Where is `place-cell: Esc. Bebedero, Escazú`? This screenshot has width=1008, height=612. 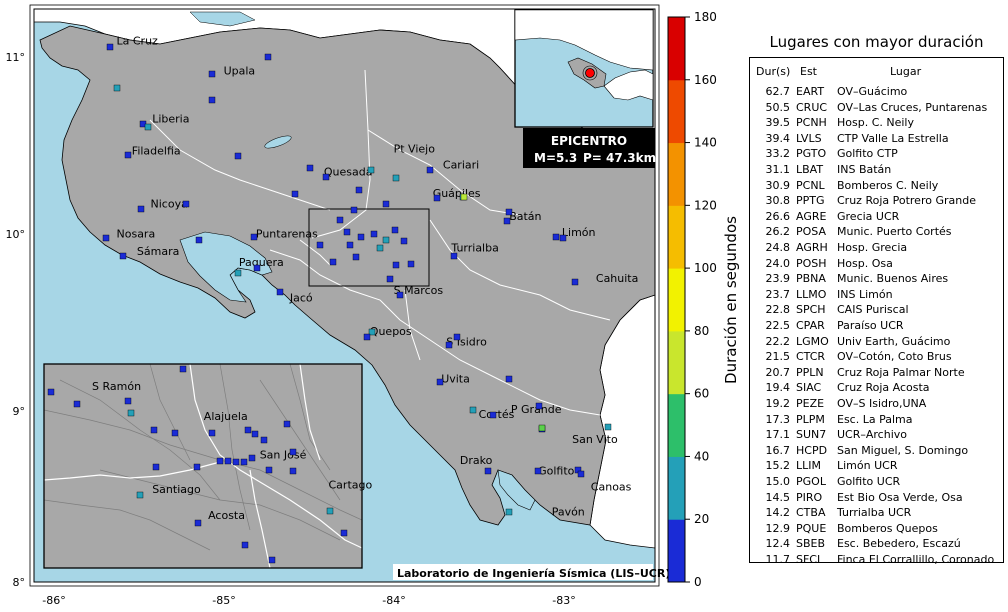
place-cell: Esc. Bebedero, Escazú is located at coordinates (899, 544).